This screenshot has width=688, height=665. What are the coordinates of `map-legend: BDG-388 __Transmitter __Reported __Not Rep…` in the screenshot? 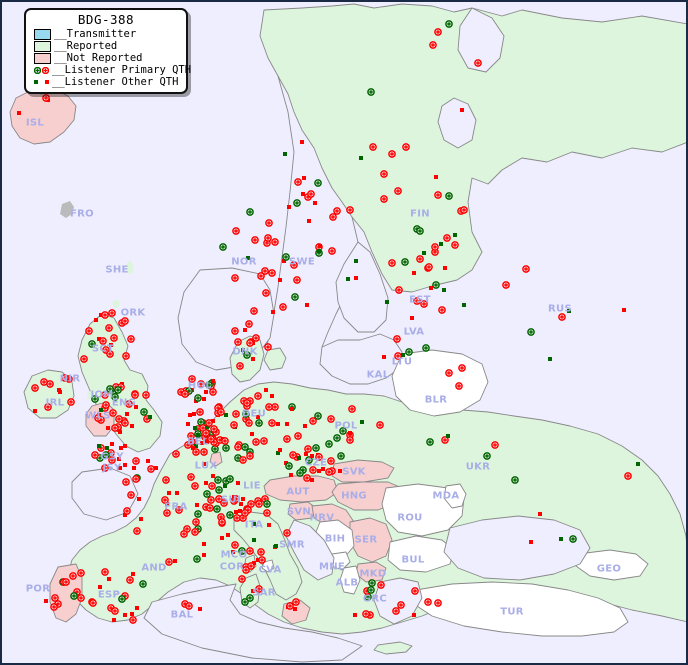 It's located at (107, 51).